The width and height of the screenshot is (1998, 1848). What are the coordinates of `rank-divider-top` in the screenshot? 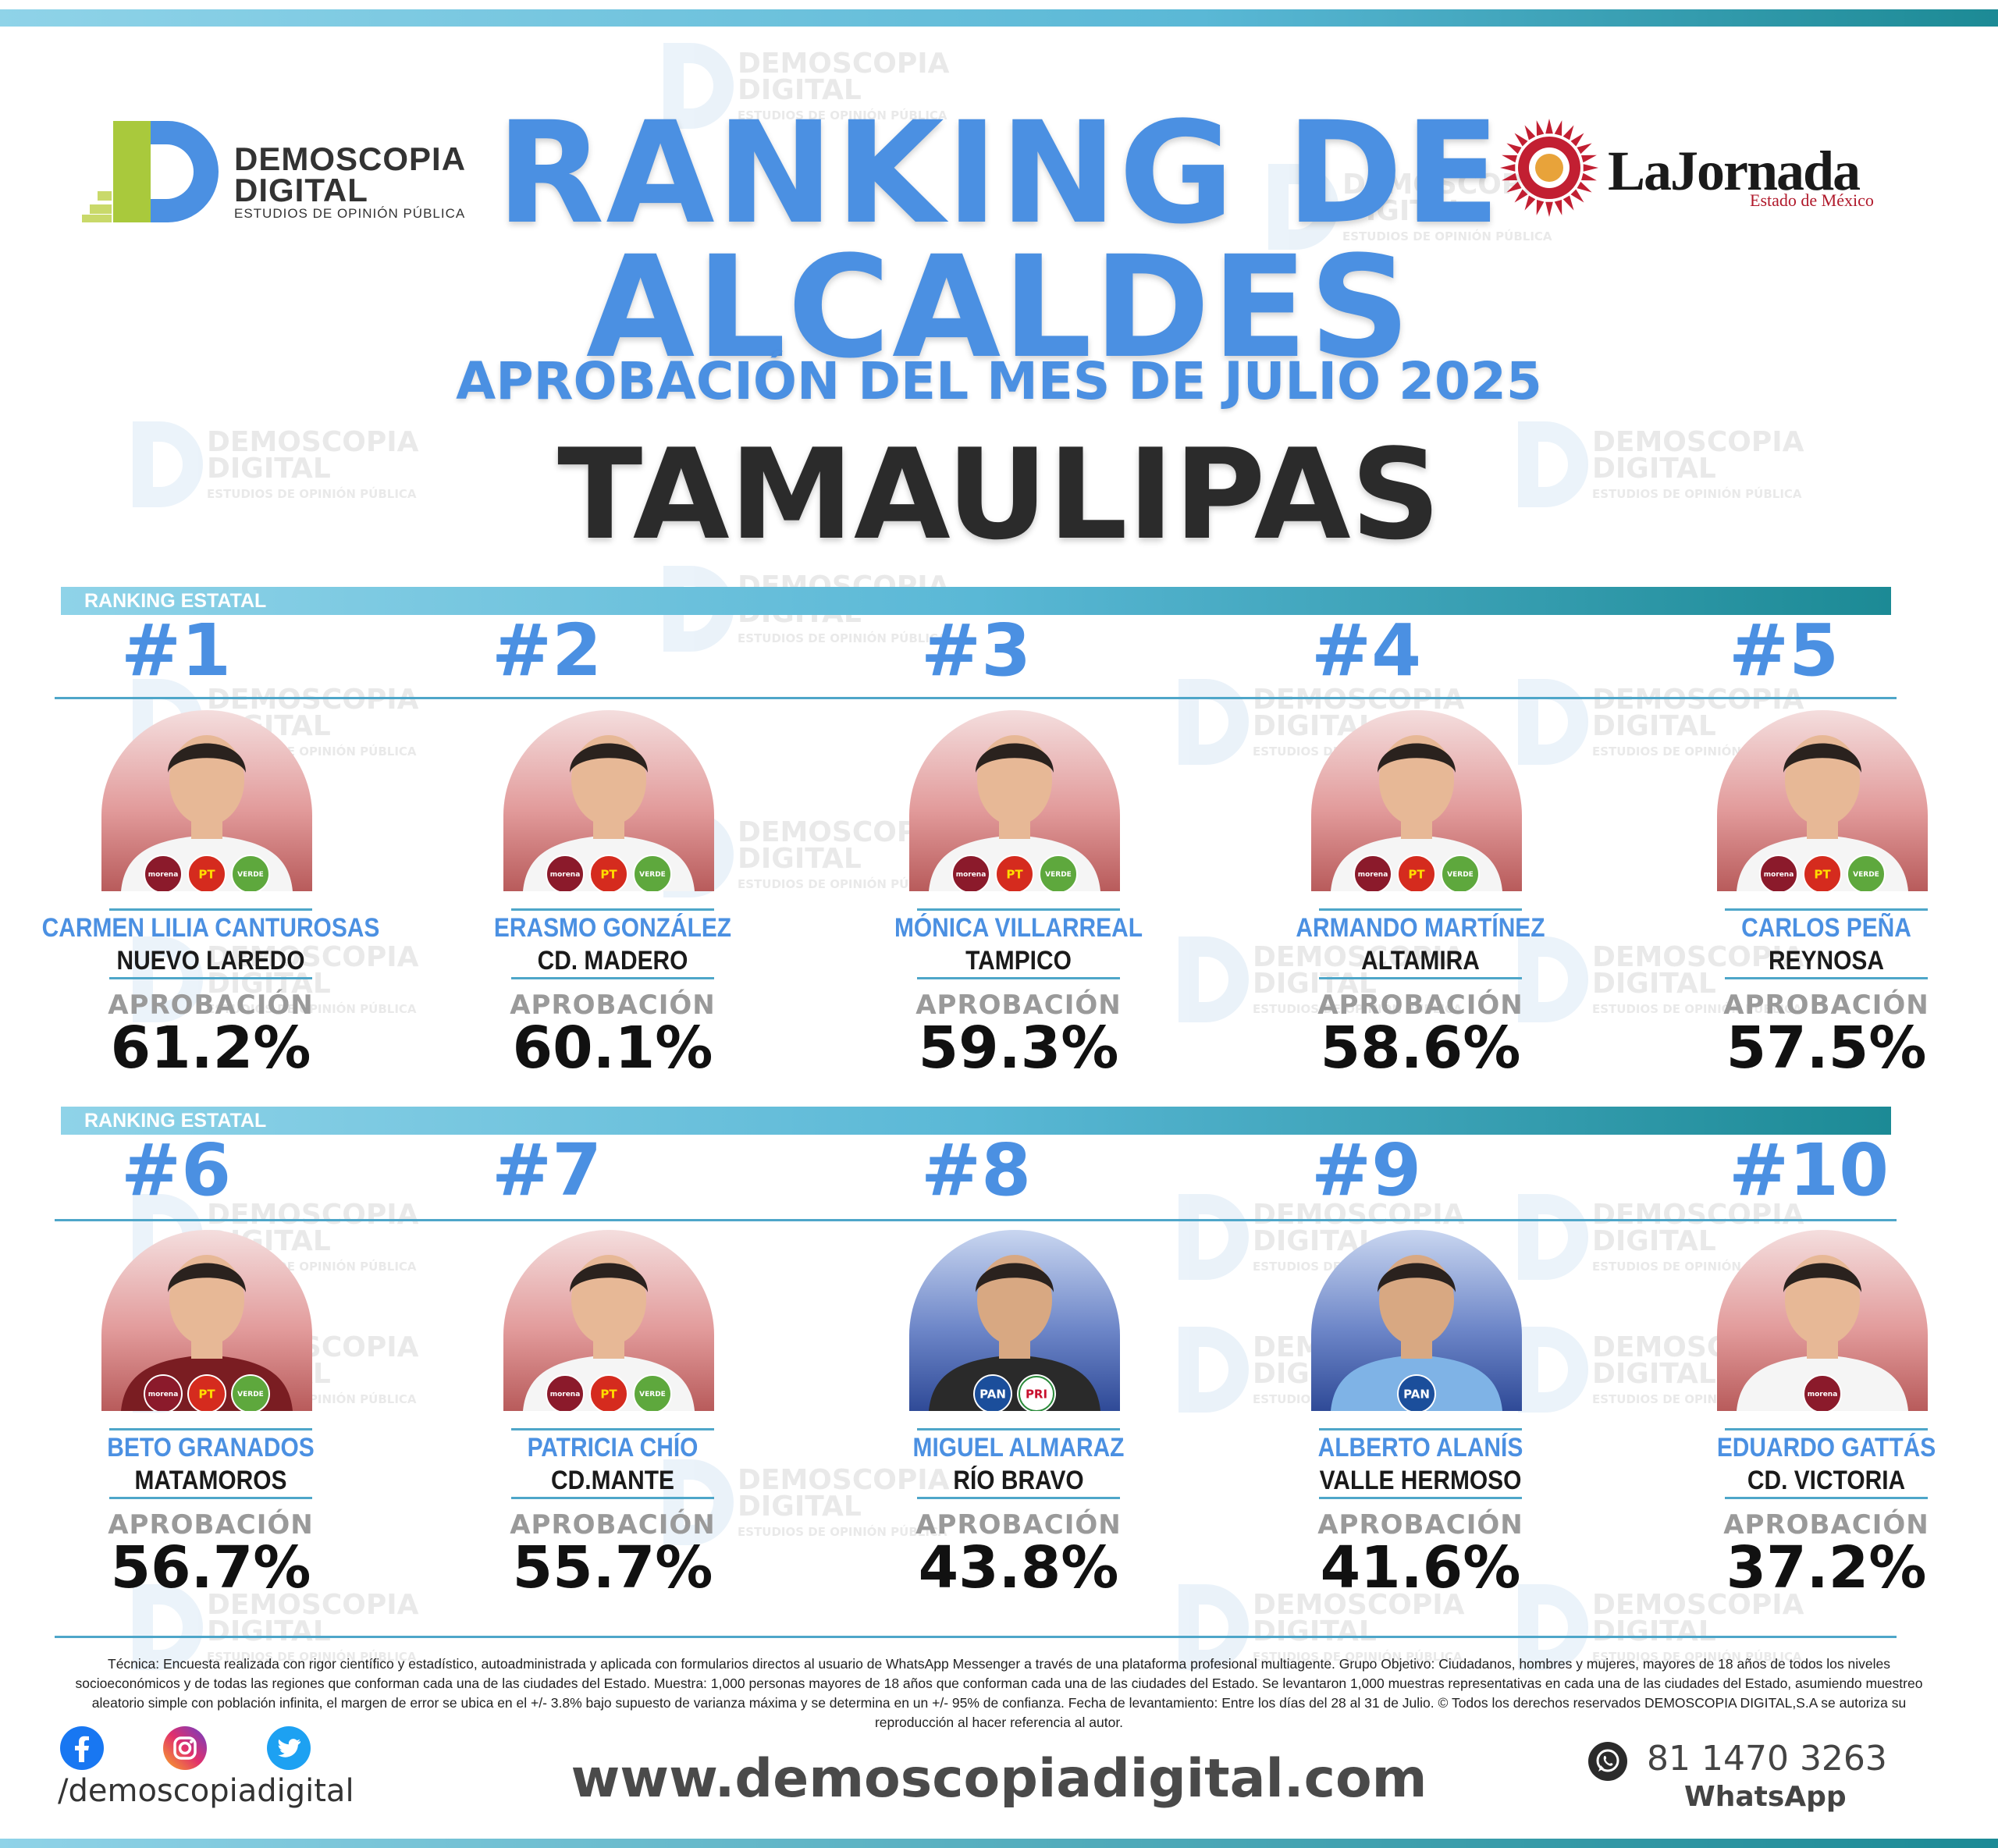 It's located at (976, 698).